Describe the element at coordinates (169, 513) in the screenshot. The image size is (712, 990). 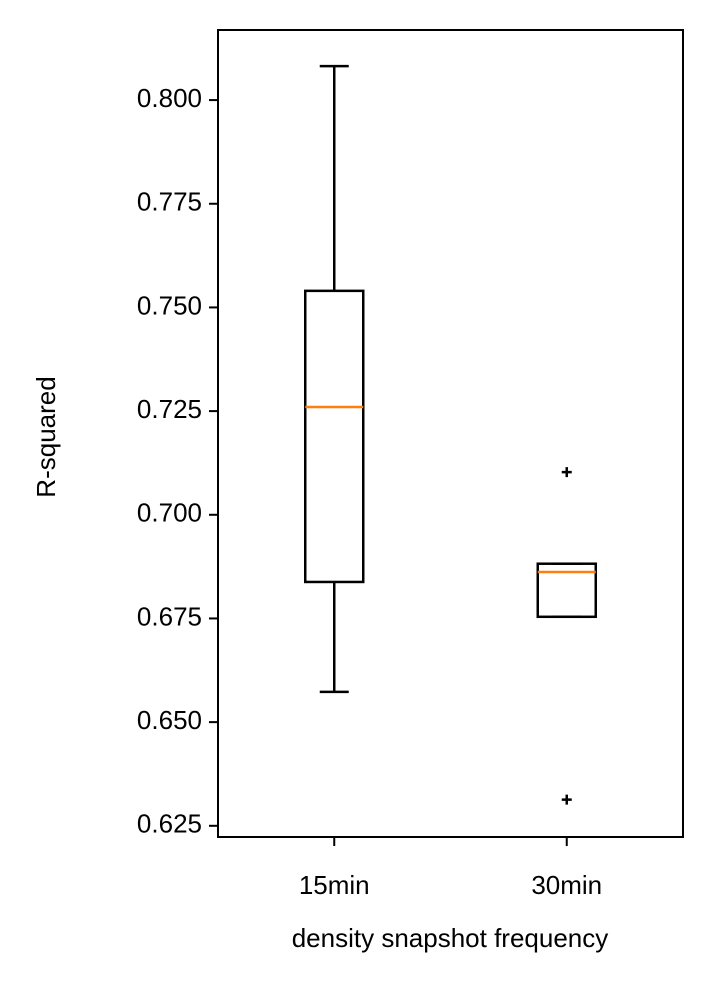
I see `y-tick-label: 0.700` at that location.